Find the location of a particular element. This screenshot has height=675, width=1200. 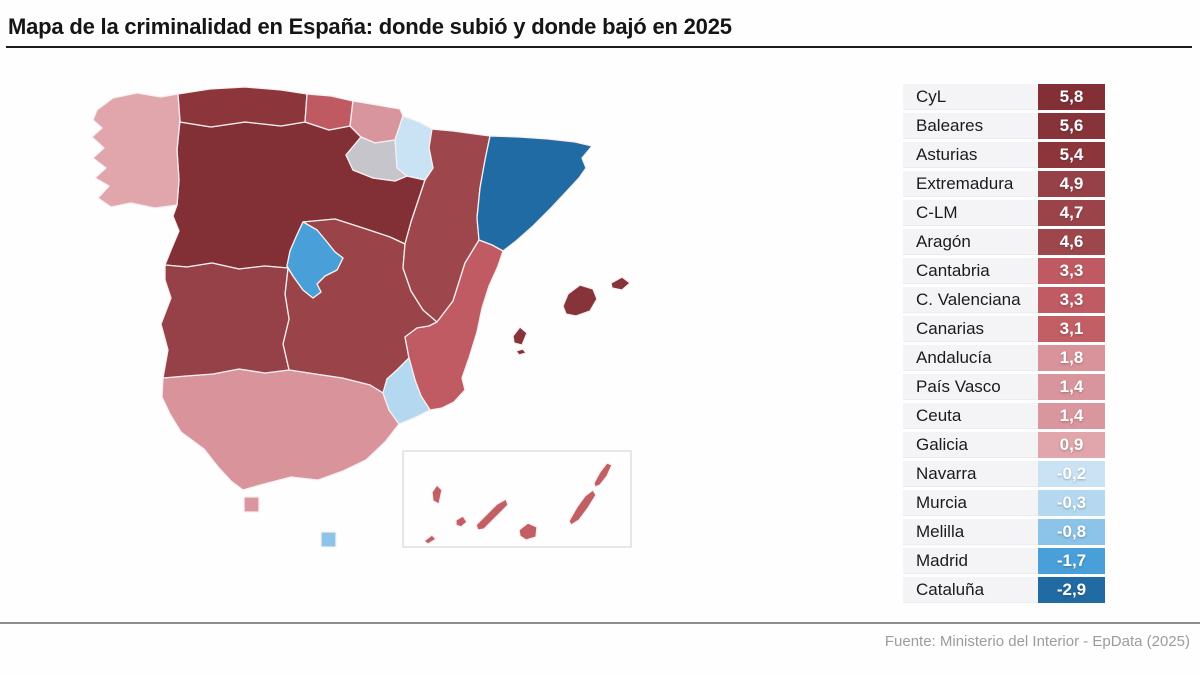

region-value: 4,9 is located at coordinates (1071, 184).